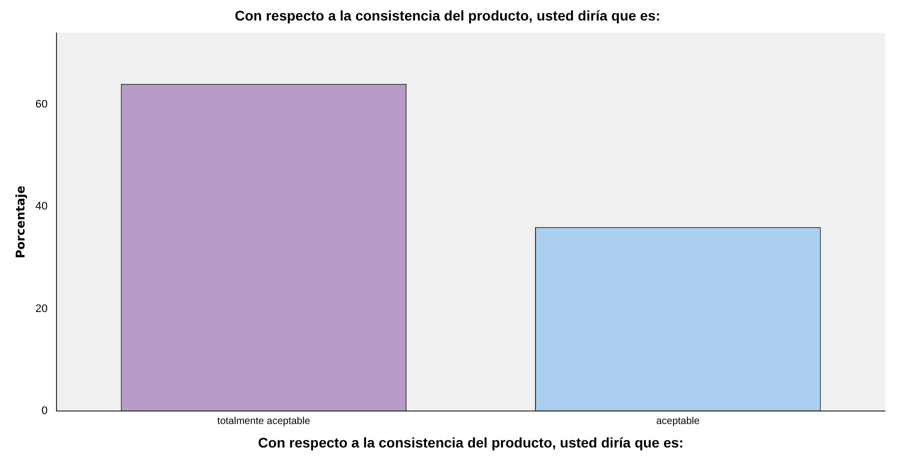  Describe the element at coordinates (264, 421) in the screenshot. I see `x-tick-label: totalmente aceptable` at that location.